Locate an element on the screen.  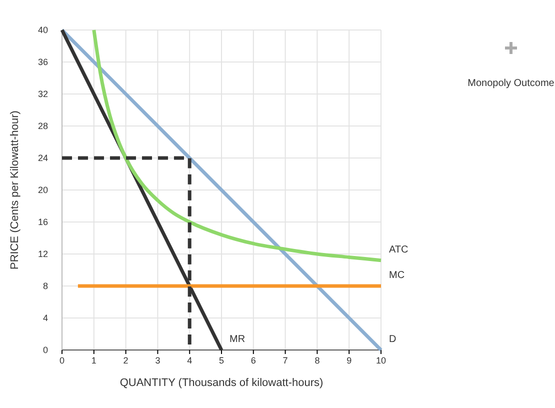
y-axis-title: PRICE (Cents per Kilowatt-hour) is located at coordinates (15, 190).